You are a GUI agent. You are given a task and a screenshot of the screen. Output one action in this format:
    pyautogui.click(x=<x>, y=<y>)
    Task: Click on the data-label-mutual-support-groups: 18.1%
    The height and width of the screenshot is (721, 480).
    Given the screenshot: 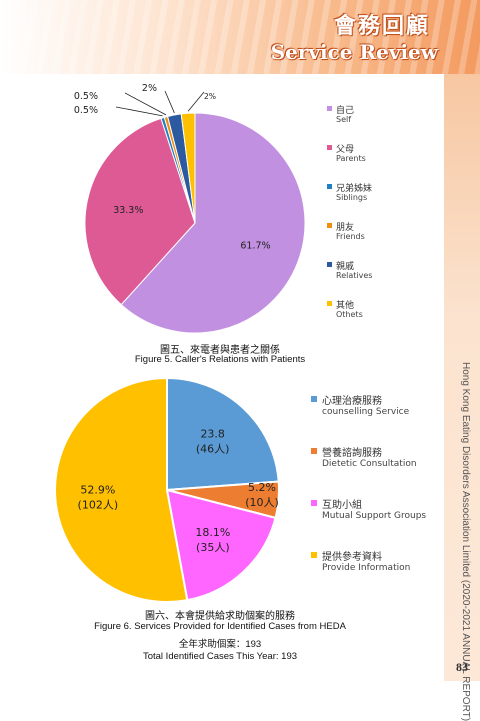 What is the action you would take?
    pyautogui.click(x=212, y=532)
    